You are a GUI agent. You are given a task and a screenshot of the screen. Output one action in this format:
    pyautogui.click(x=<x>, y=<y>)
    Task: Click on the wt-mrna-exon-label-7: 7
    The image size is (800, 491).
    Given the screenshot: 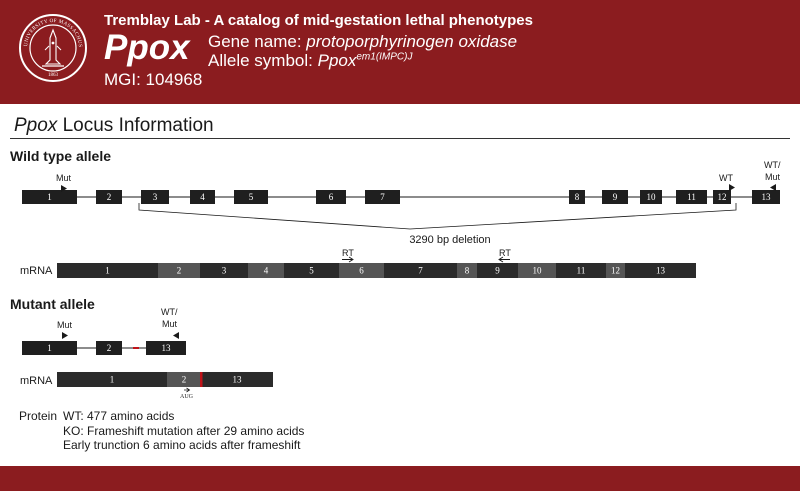 What is the action you would take?
    pyautogui.click(x=420, y=271)
    